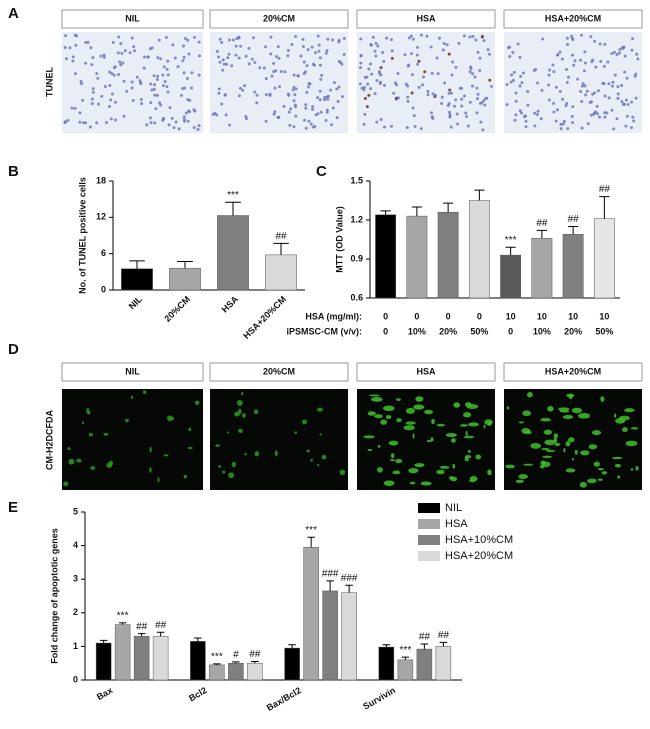 Image resolution: width=650 pixels, height=729 pixels. What do you see at coordinates (197, 694) in the screenshot?
I see `x-tick-label: Bcl2` at bounding box center [197, 694].